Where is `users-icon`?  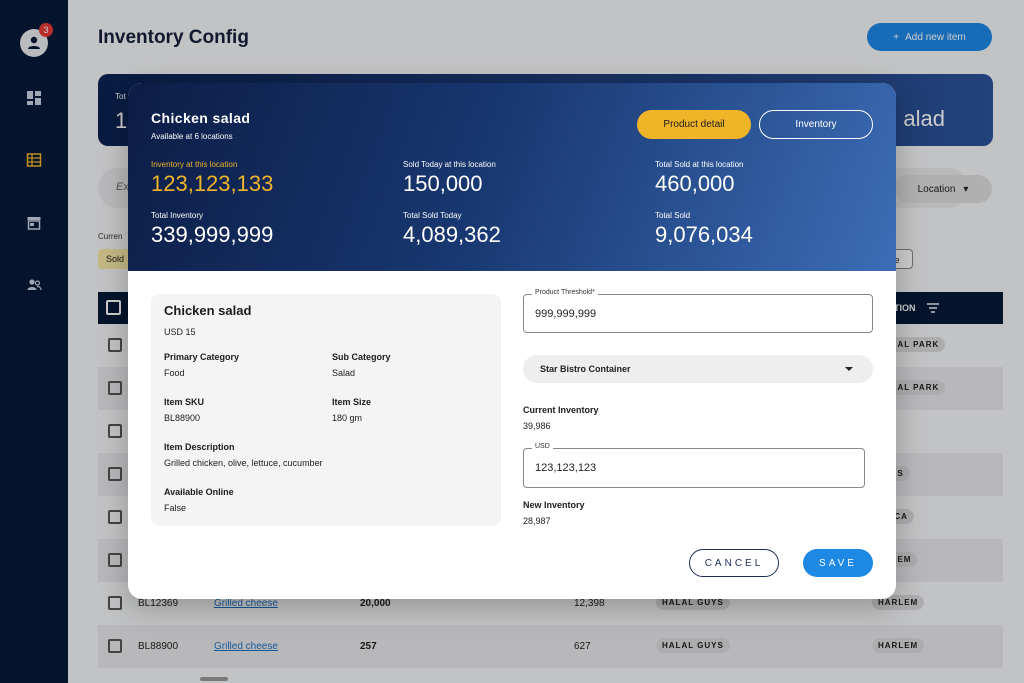
users-icon is located at coordinates (34, 285).